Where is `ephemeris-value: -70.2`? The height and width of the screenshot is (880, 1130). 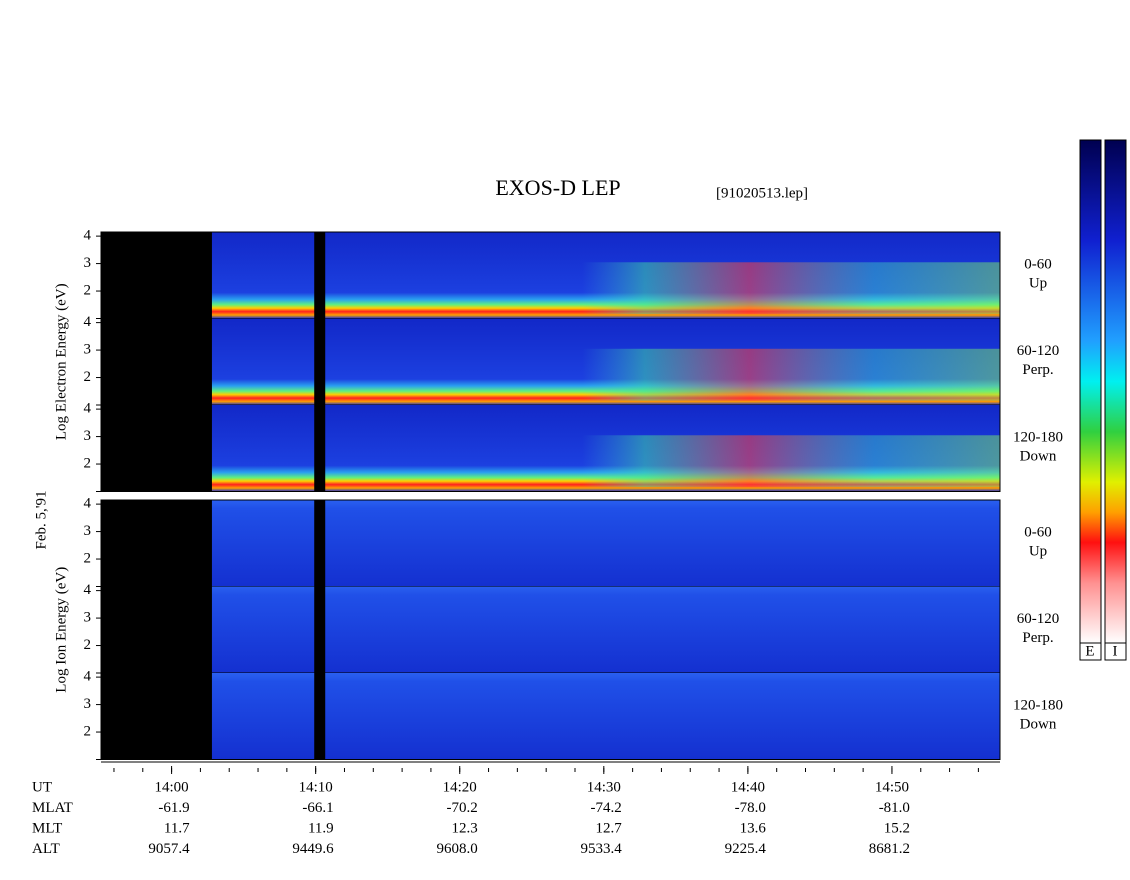
ephemeris-value: -70.2 is located at coordinates (461, 808).